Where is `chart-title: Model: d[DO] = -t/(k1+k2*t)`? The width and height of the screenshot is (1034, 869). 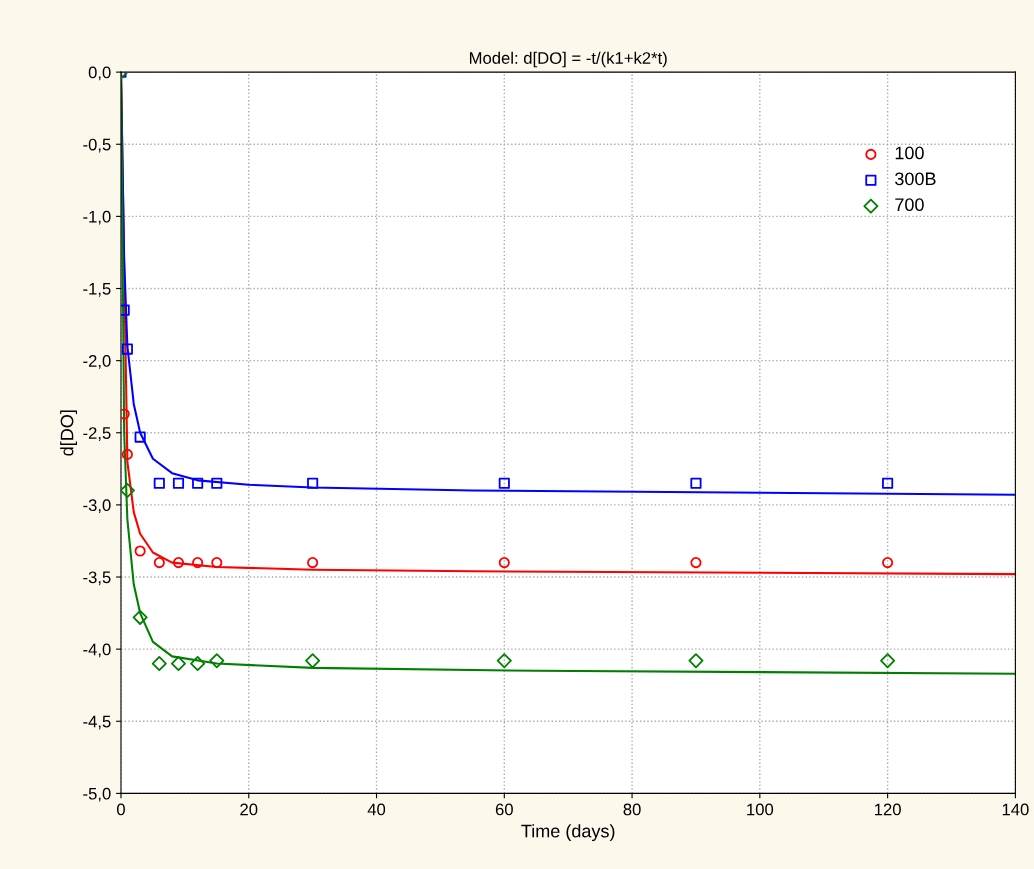 chart-title: Model: d[DO] = -t/(k1+k2*t) is located at coordinates (568, 59).